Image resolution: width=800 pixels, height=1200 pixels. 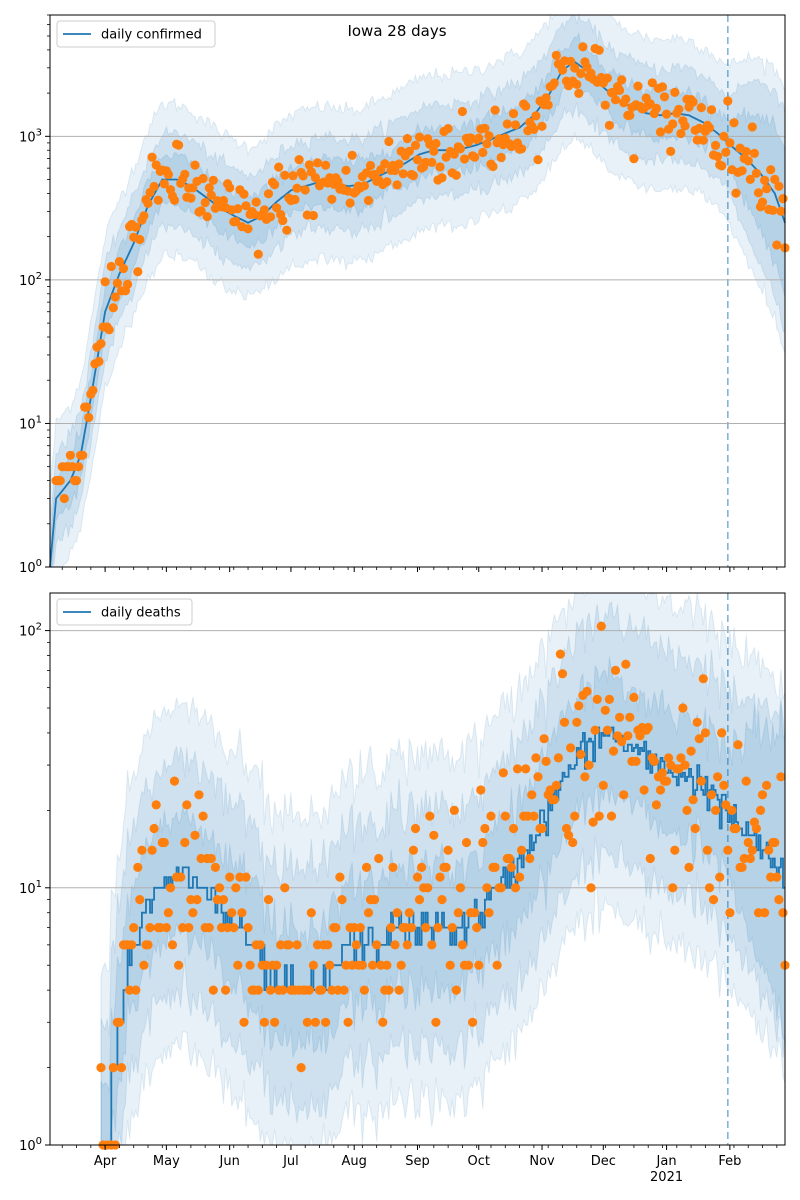 What do you see at coordinates (30, 423) in the screenshot?
I see `y-tick-label: 101` at bounding box center [30, 423].